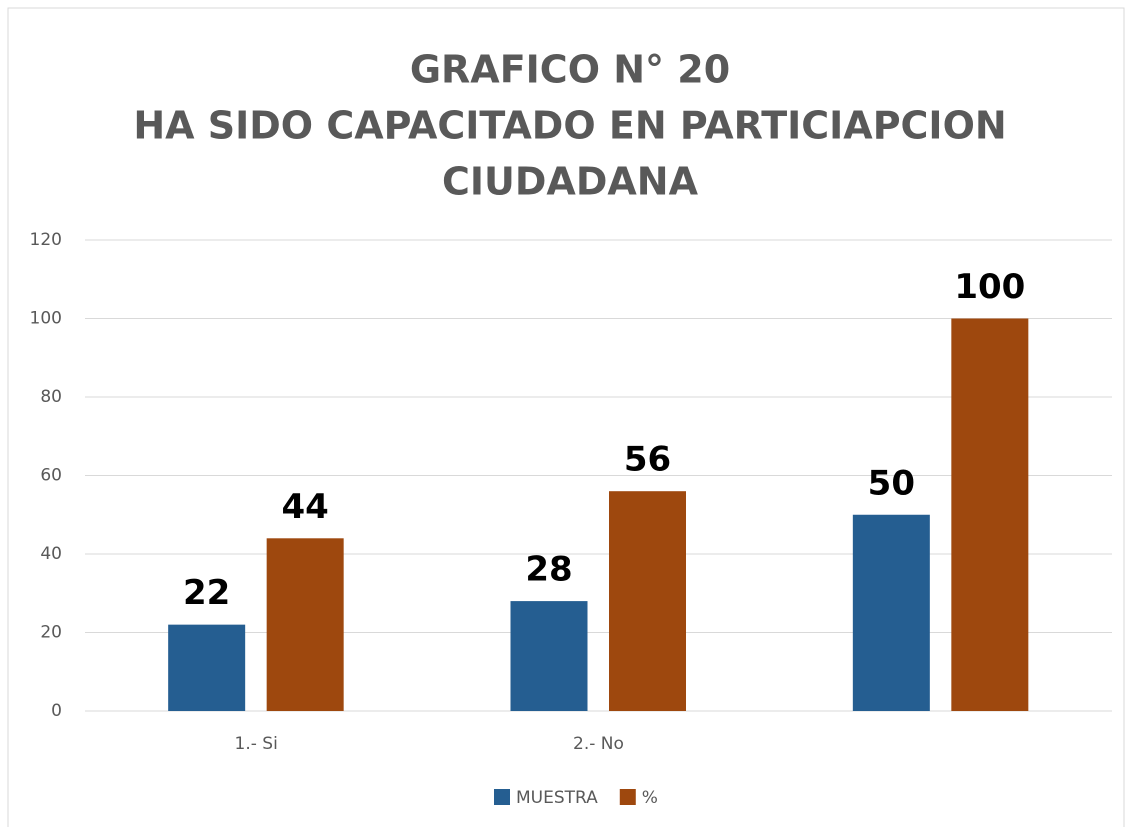  What do you see at coordinates (647, 460) in the screenshot?
I see `data-label: 56` at bounding box center [647, 460].